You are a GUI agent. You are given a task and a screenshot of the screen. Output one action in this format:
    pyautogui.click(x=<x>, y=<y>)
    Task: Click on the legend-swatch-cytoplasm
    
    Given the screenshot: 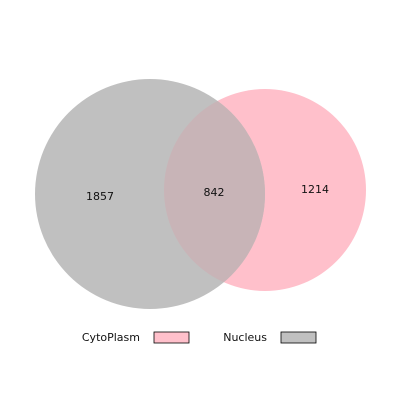 What is the action you would take?
    pyautogui.click(x=171, y=337)
    